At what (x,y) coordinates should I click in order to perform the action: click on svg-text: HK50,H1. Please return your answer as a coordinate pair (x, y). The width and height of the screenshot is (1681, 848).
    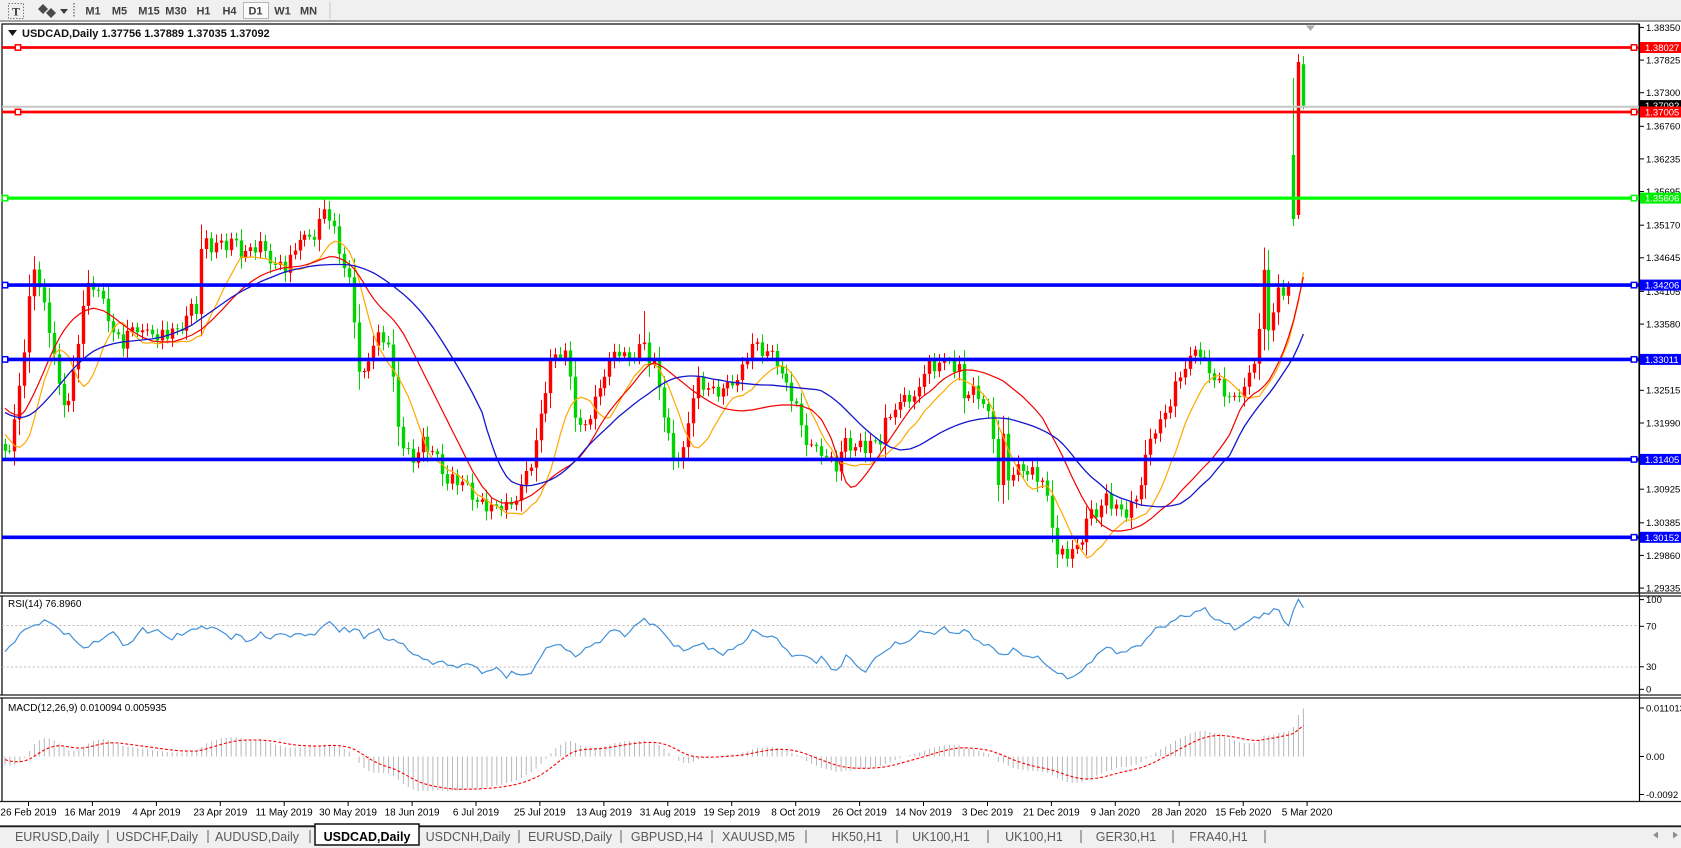
    Looking at the image, I should click on (857, 837).